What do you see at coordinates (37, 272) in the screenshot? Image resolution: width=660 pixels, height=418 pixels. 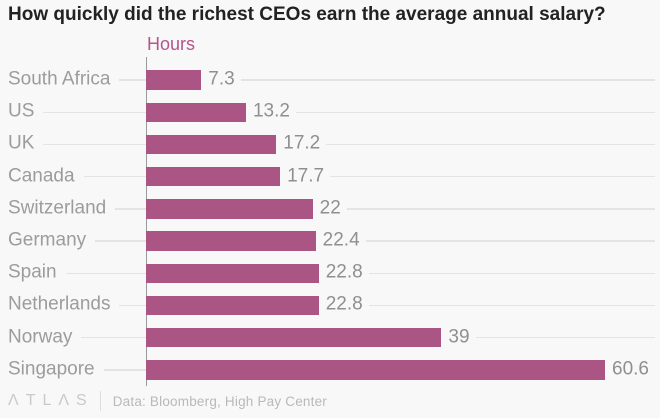 I see `category-label: Spain` at bounding box center [37, 272].